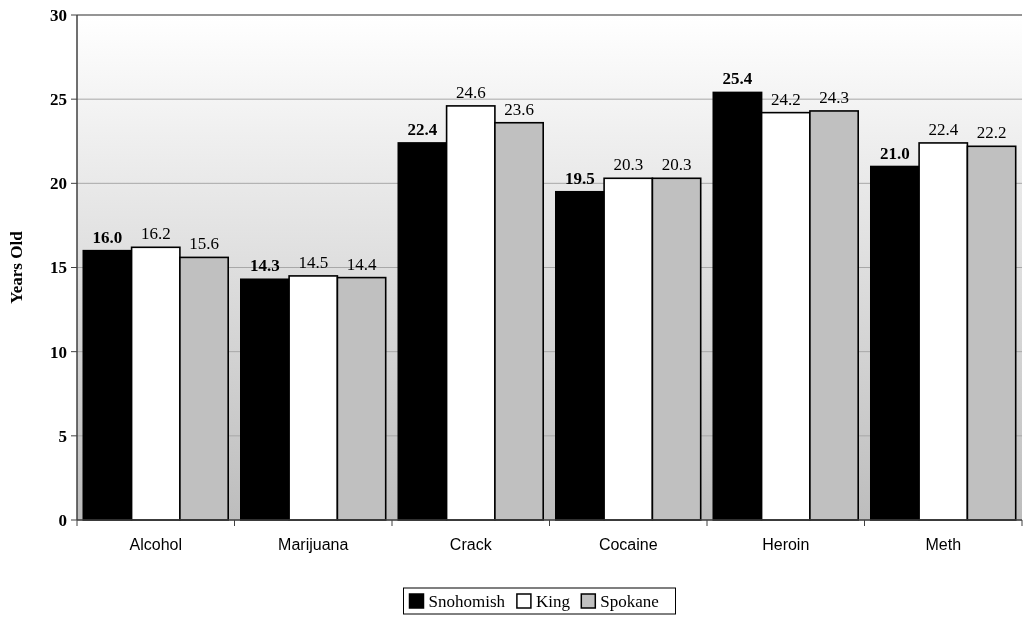 This screenshot has width=1029, height=623. Describe the element at coordinates (467, 601) in the screenshot. I see `legend-label: Snohomish` at that location.